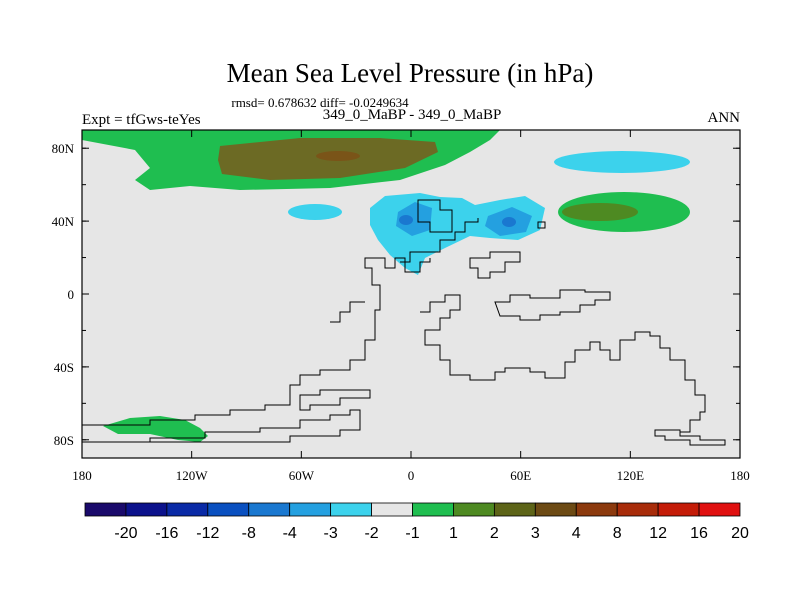  I want to click on ne-asia-anomaly-core, so click(600, 212).